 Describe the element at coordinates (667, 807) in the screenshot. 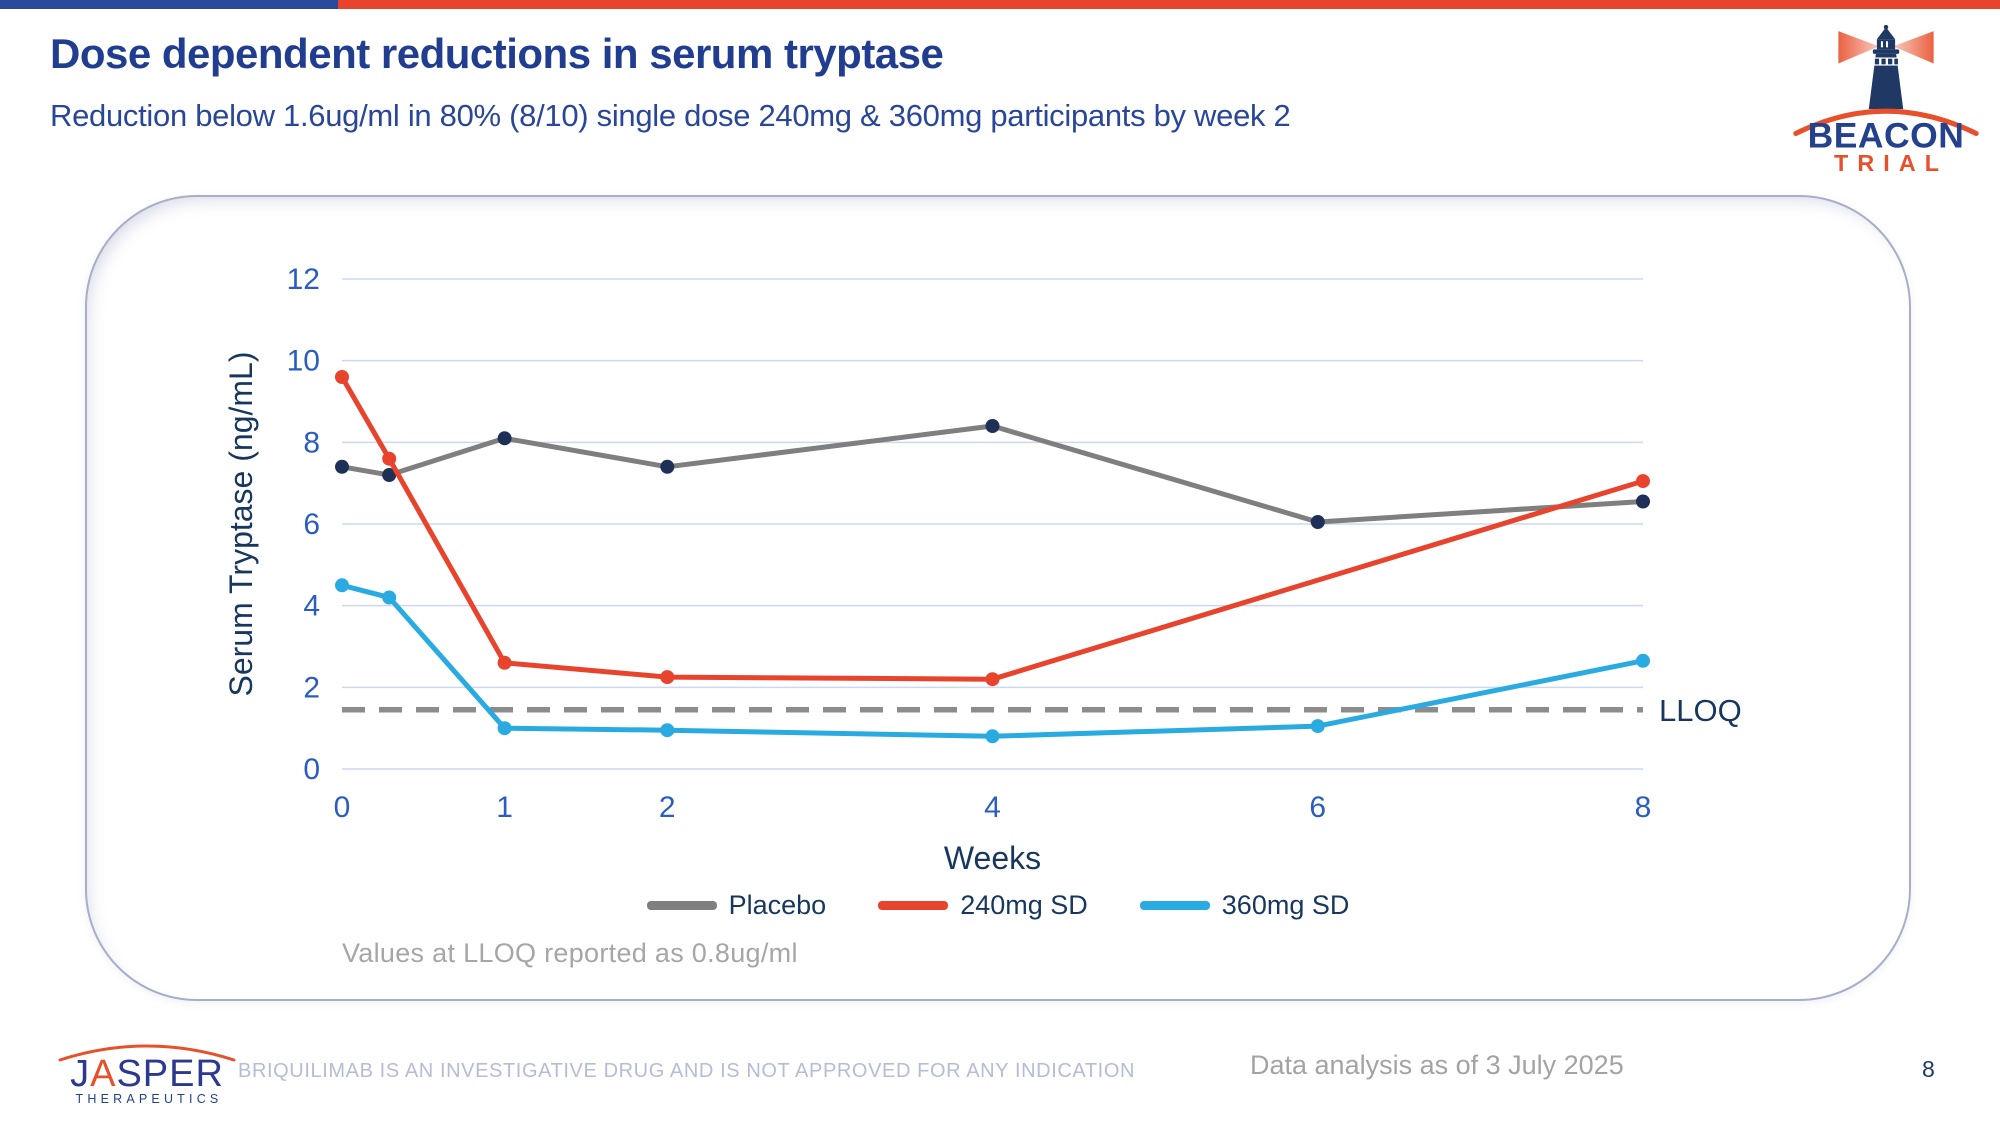

I see `x-tick-label: 2` at that location.